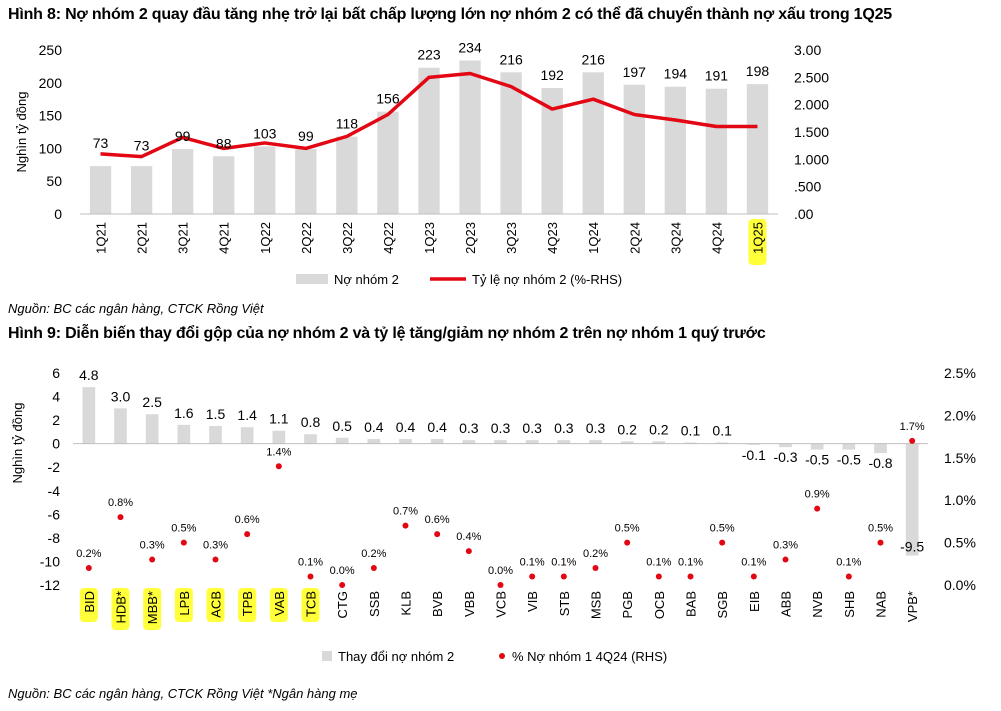  I want to click on fig9-bar-SSB, so click(374, 441).